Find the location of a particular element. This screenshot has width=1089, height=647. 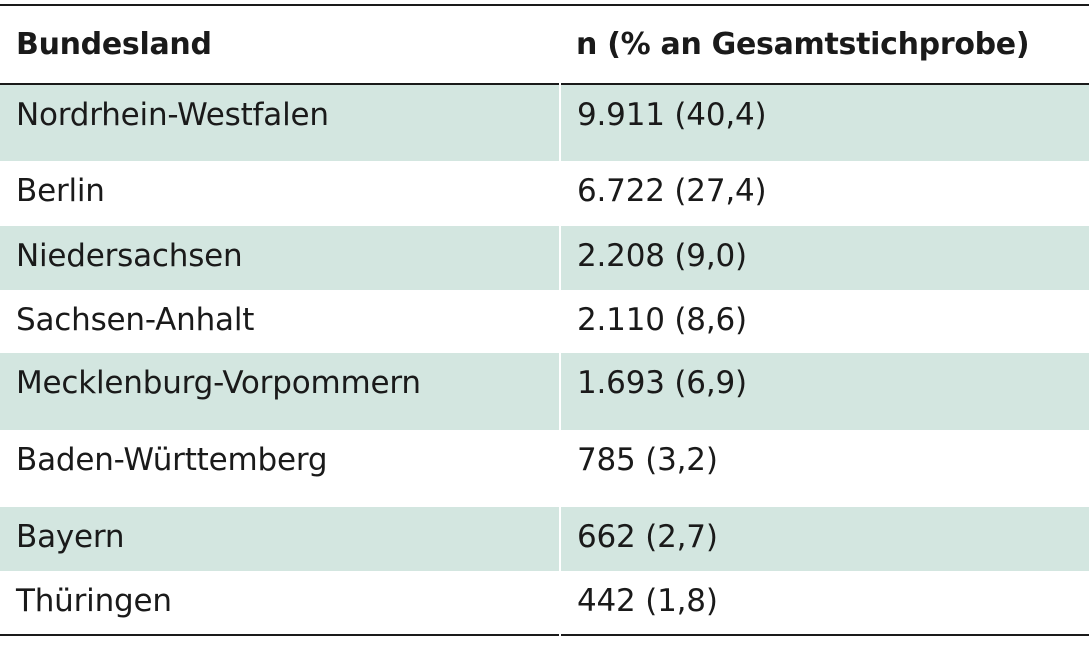

cell-bundesland-text: Berlin is located at coordinates (60, 191).